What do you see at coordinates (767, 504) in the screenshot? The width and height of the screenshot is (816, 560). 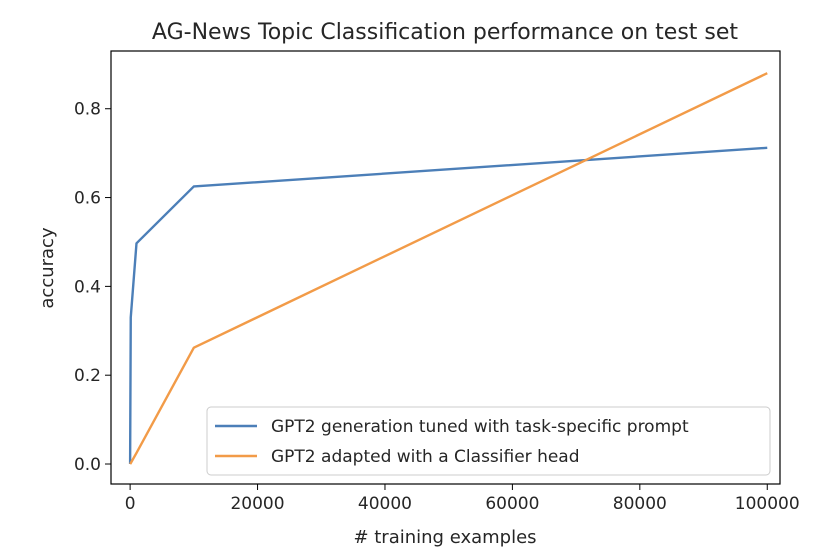 I see `x-tick-label: 100000` at bounding box center [767, 504].